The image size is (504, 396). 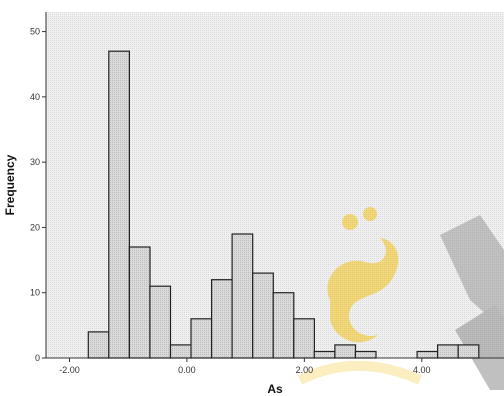 I want to click on y-tick-label: 20, so click(x=35, y=227).